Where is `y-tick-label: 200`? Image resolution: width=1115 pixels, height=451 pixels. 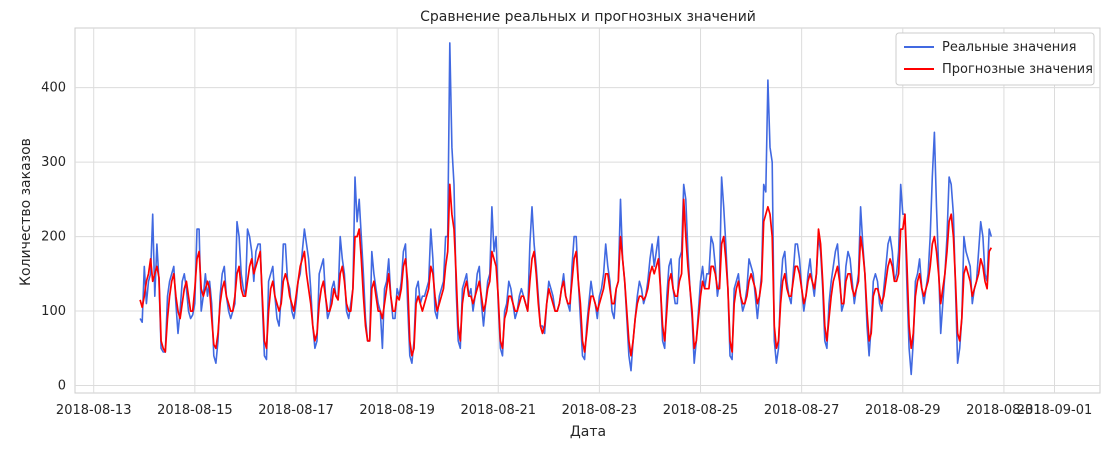 y-tick-label: 200 is located at coordinates (53, 237).